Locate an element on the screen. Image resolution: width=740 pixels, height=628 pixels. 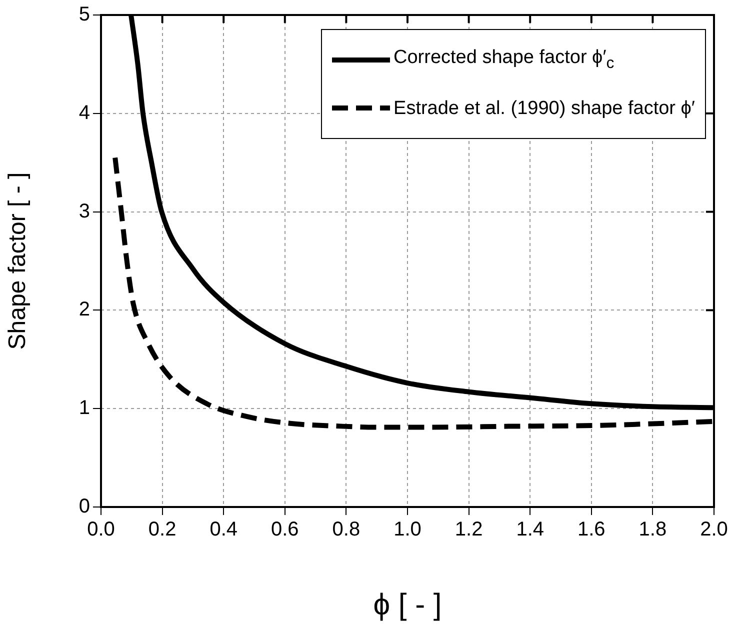
x-tick-label: 1.6 is located at coordinates (591, 529).